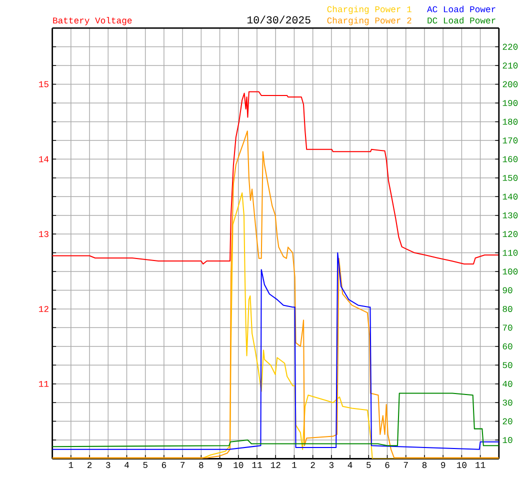 This screenshot has height=477, width=527. Describe the element at coordinates (92, 21) in the screenshot. I see `y-axis-title: Battery Voltage` at that location.